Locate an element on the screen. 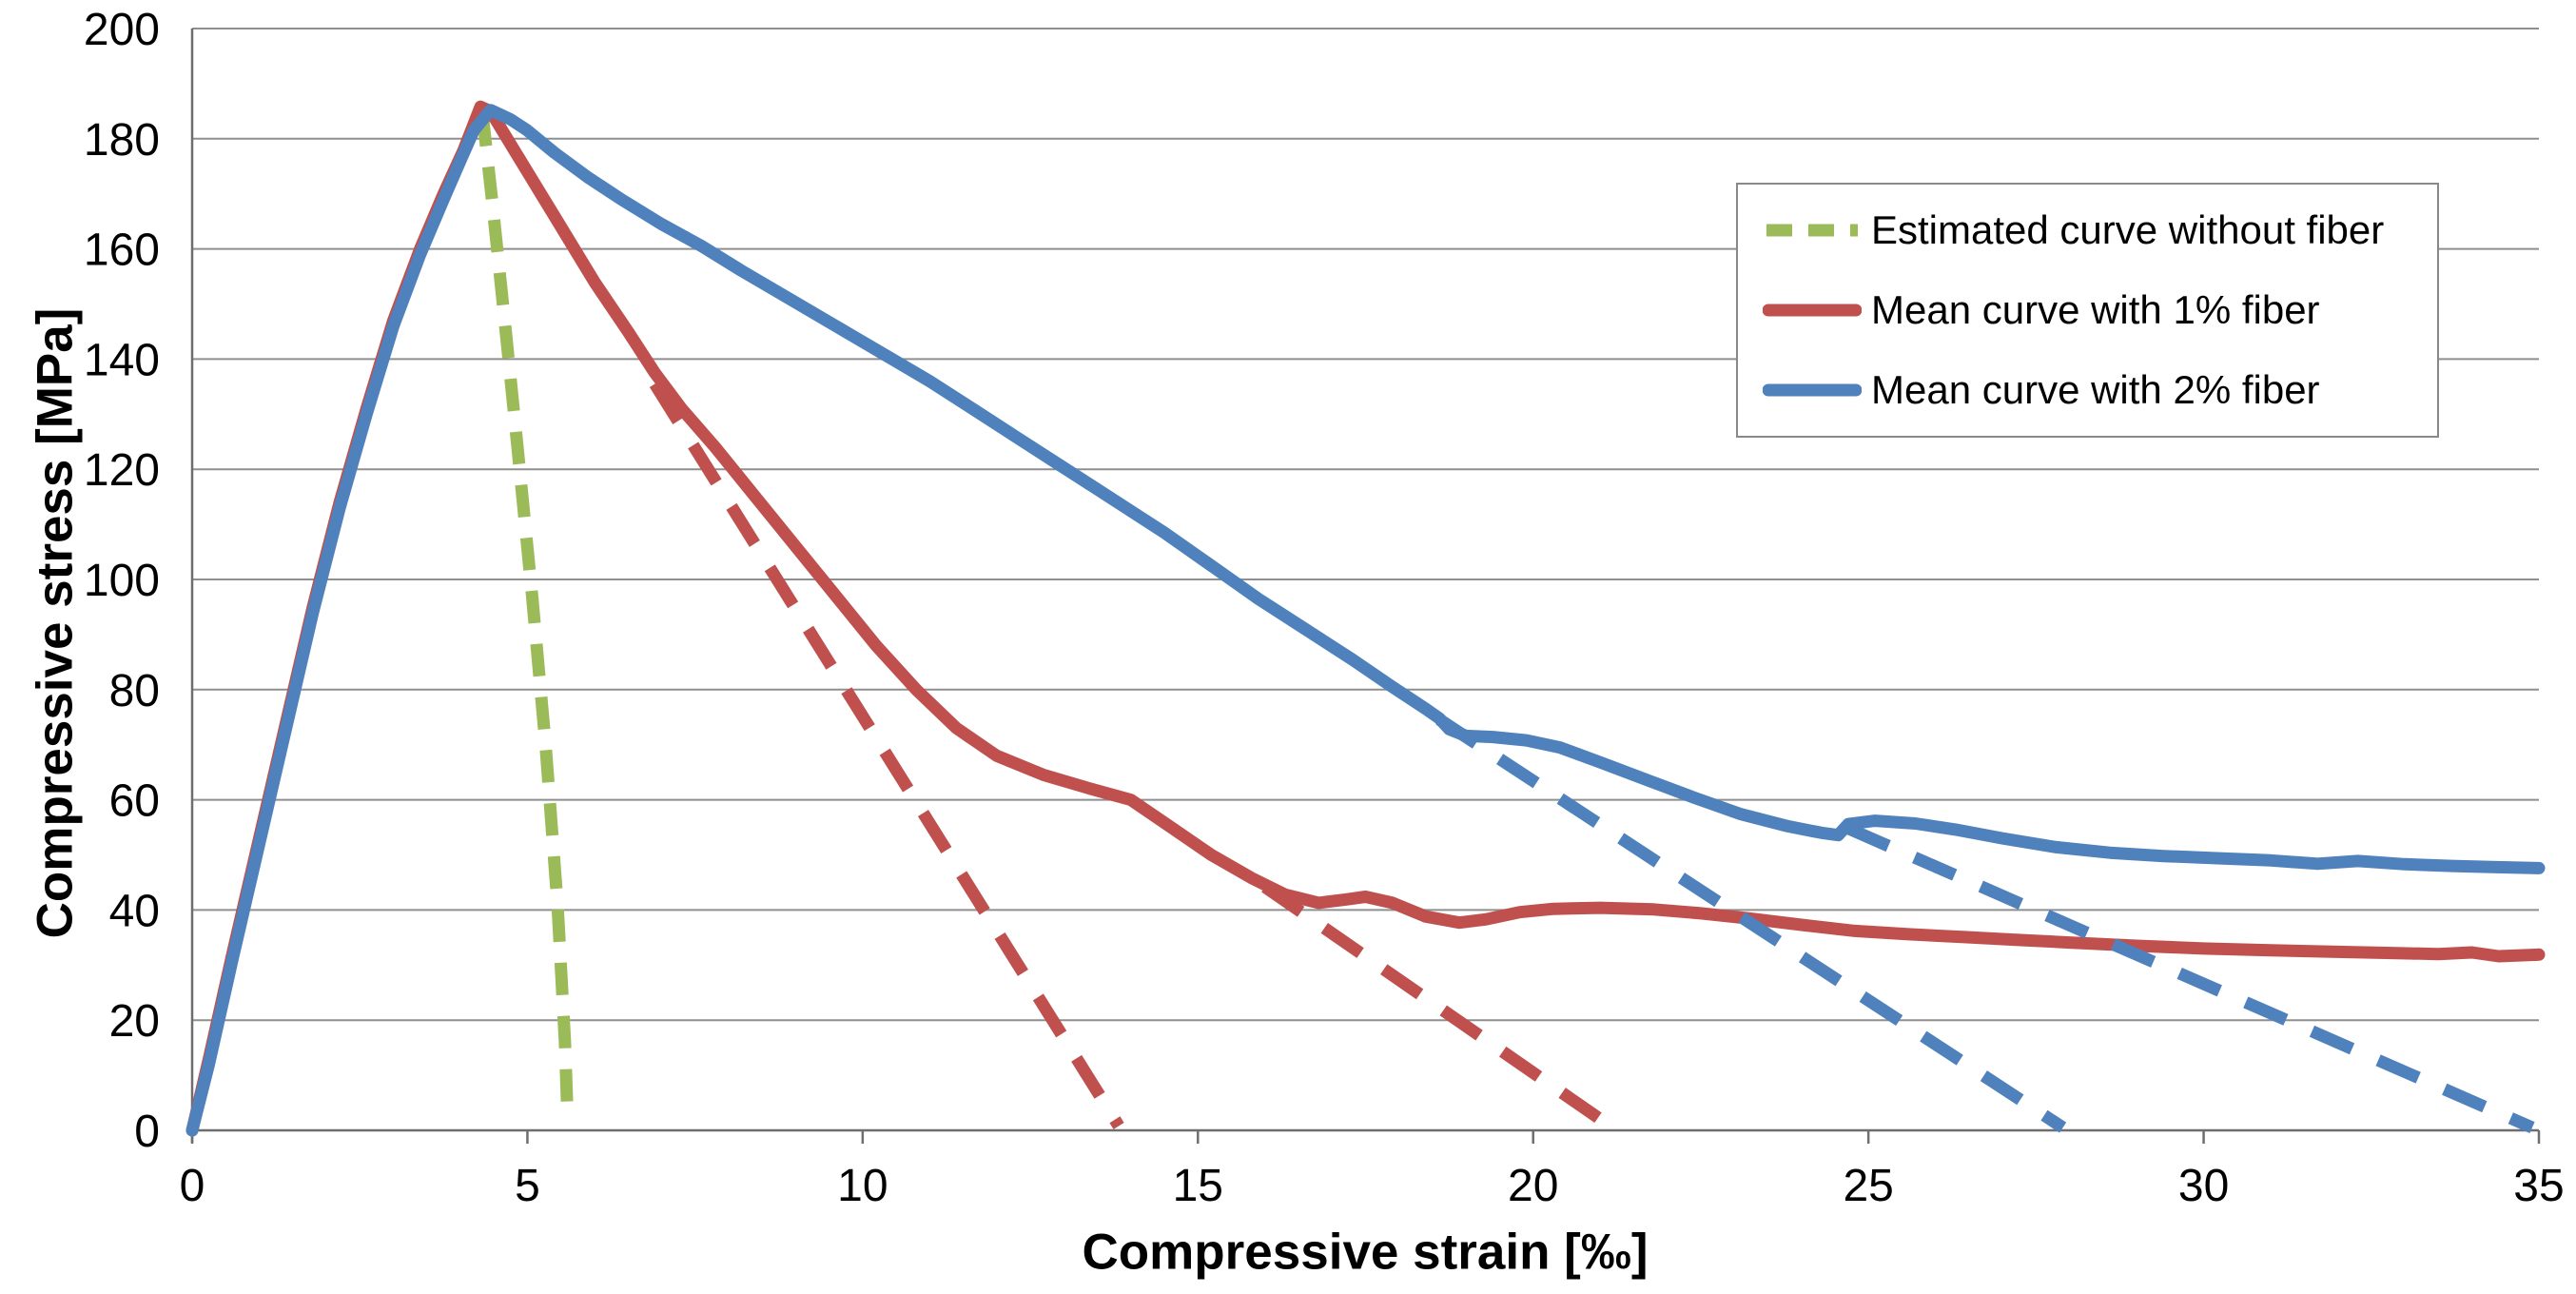 The image size is (2576, 1294). x-tick-label: 10 is located at coordinates (863, 1186).